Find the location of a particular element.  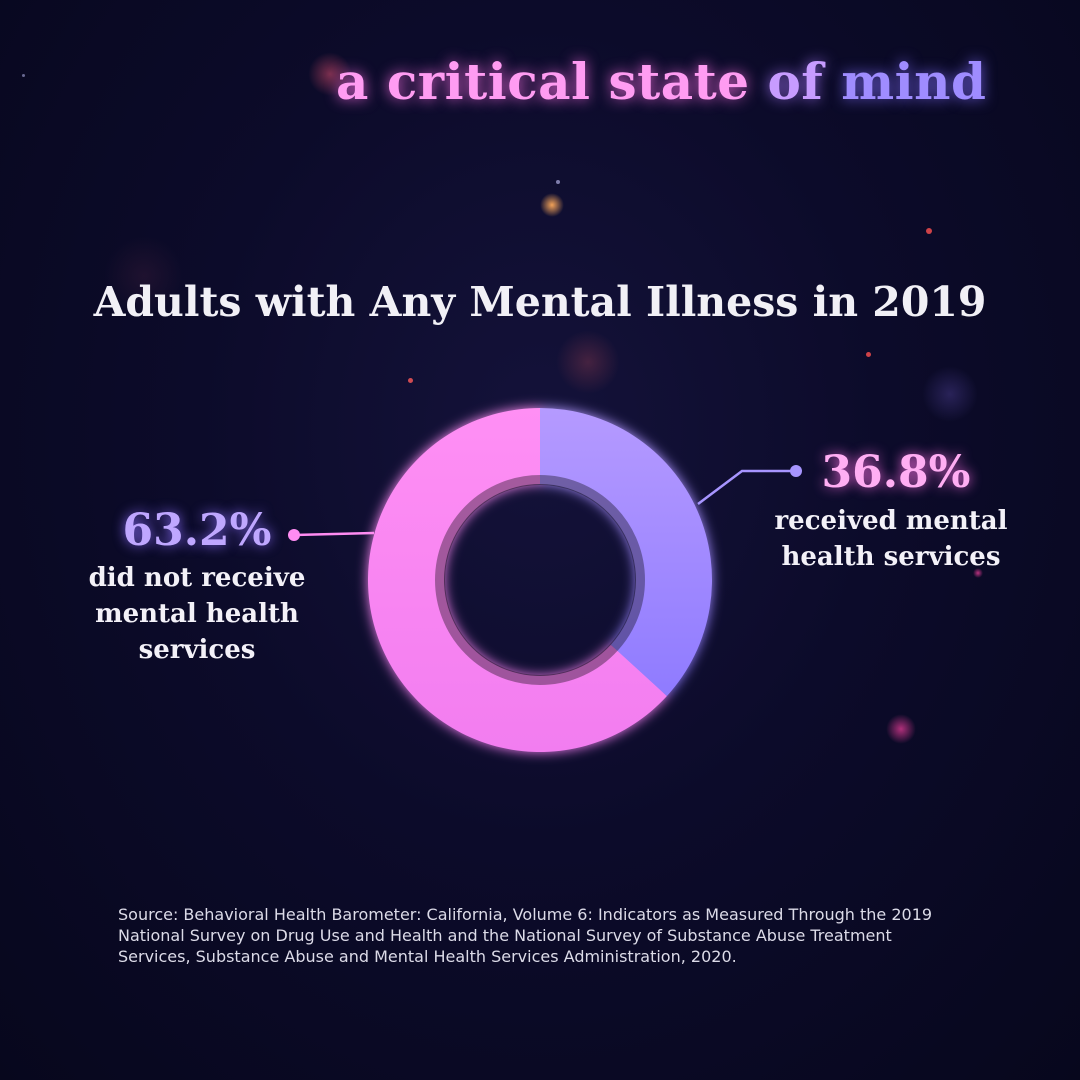

leader-right-dot is located at coordinates (796, 471).